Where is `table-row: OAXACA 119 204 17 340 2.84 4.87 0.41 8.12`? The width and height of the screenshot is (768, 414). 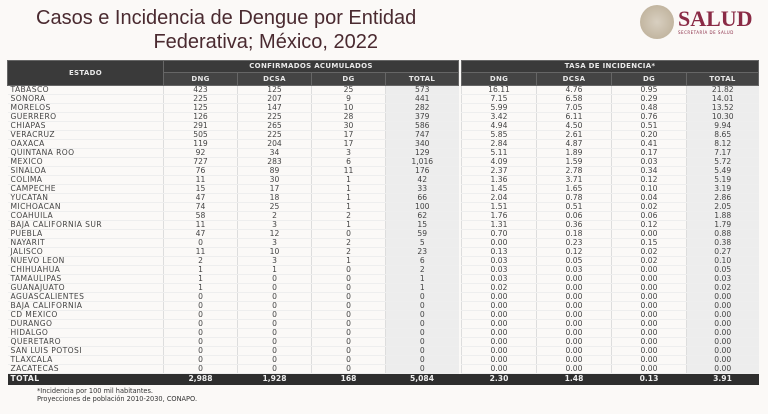 table-row: OAXACA 119 204 17 340 2.84 4.87 0.41 8.12 is located at coordinates (383, 144).